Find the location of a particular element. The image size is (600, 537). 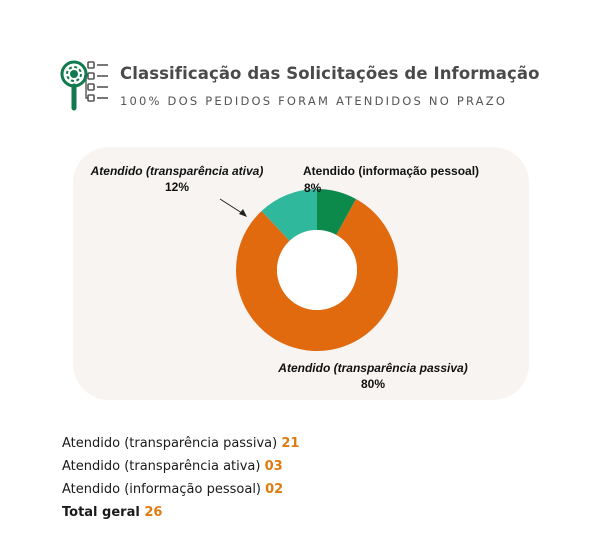

summary-label: Atendido (transparência passiva) is located at coordinates (170, 443).